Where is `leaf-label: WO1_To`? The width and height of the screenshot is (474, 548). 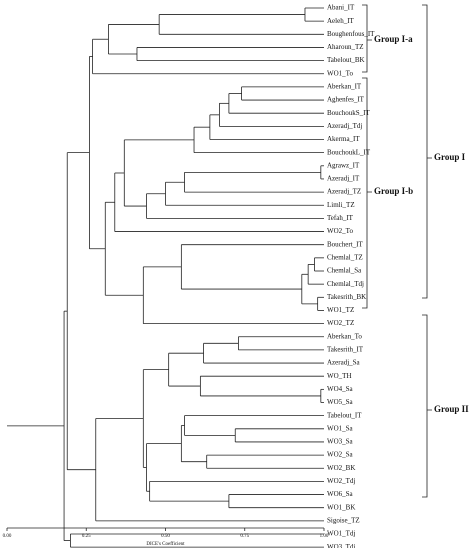 leaf-label: WO1_To is located at coordinates (340, 73).